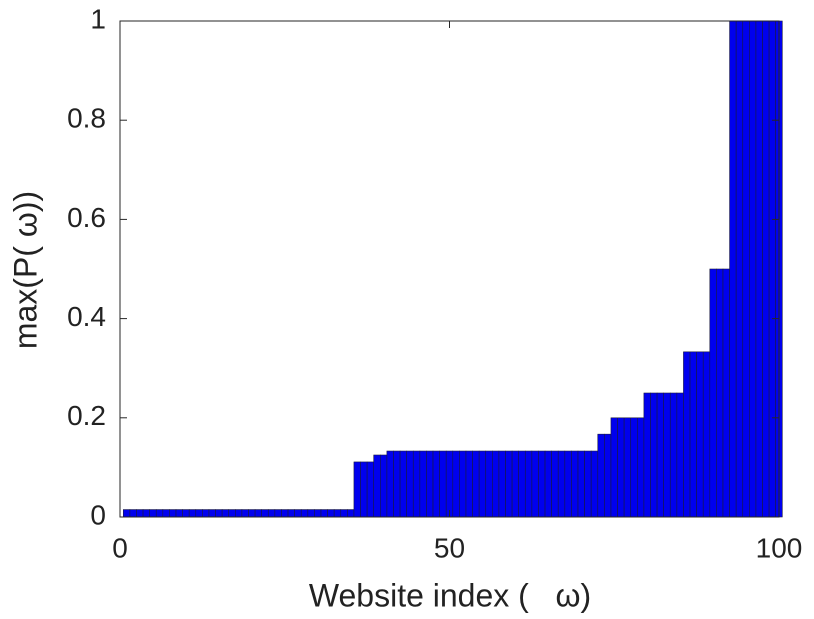  I want to click on y-tick-label: 0.6, so click(86, 217).